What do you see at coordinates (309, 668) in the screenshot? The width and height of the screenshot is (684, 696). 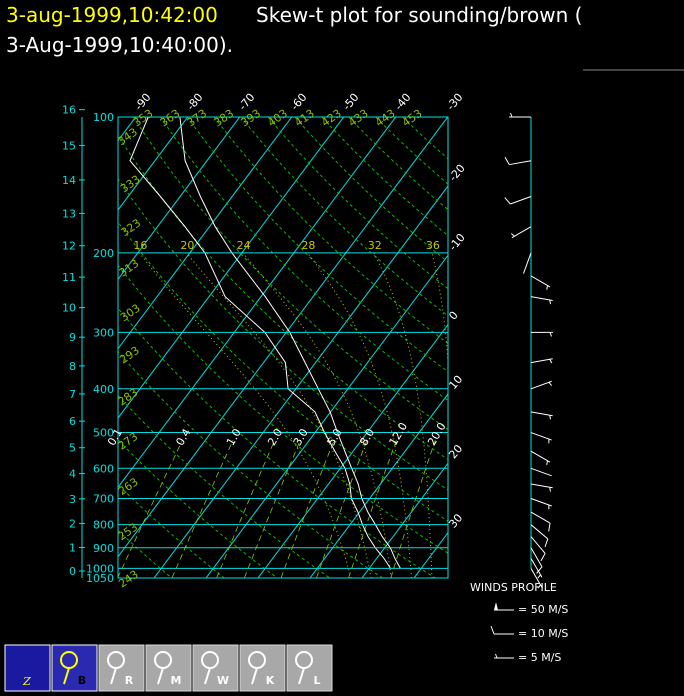 I see `toolbar-button: L` at bounding box center [309, 668].